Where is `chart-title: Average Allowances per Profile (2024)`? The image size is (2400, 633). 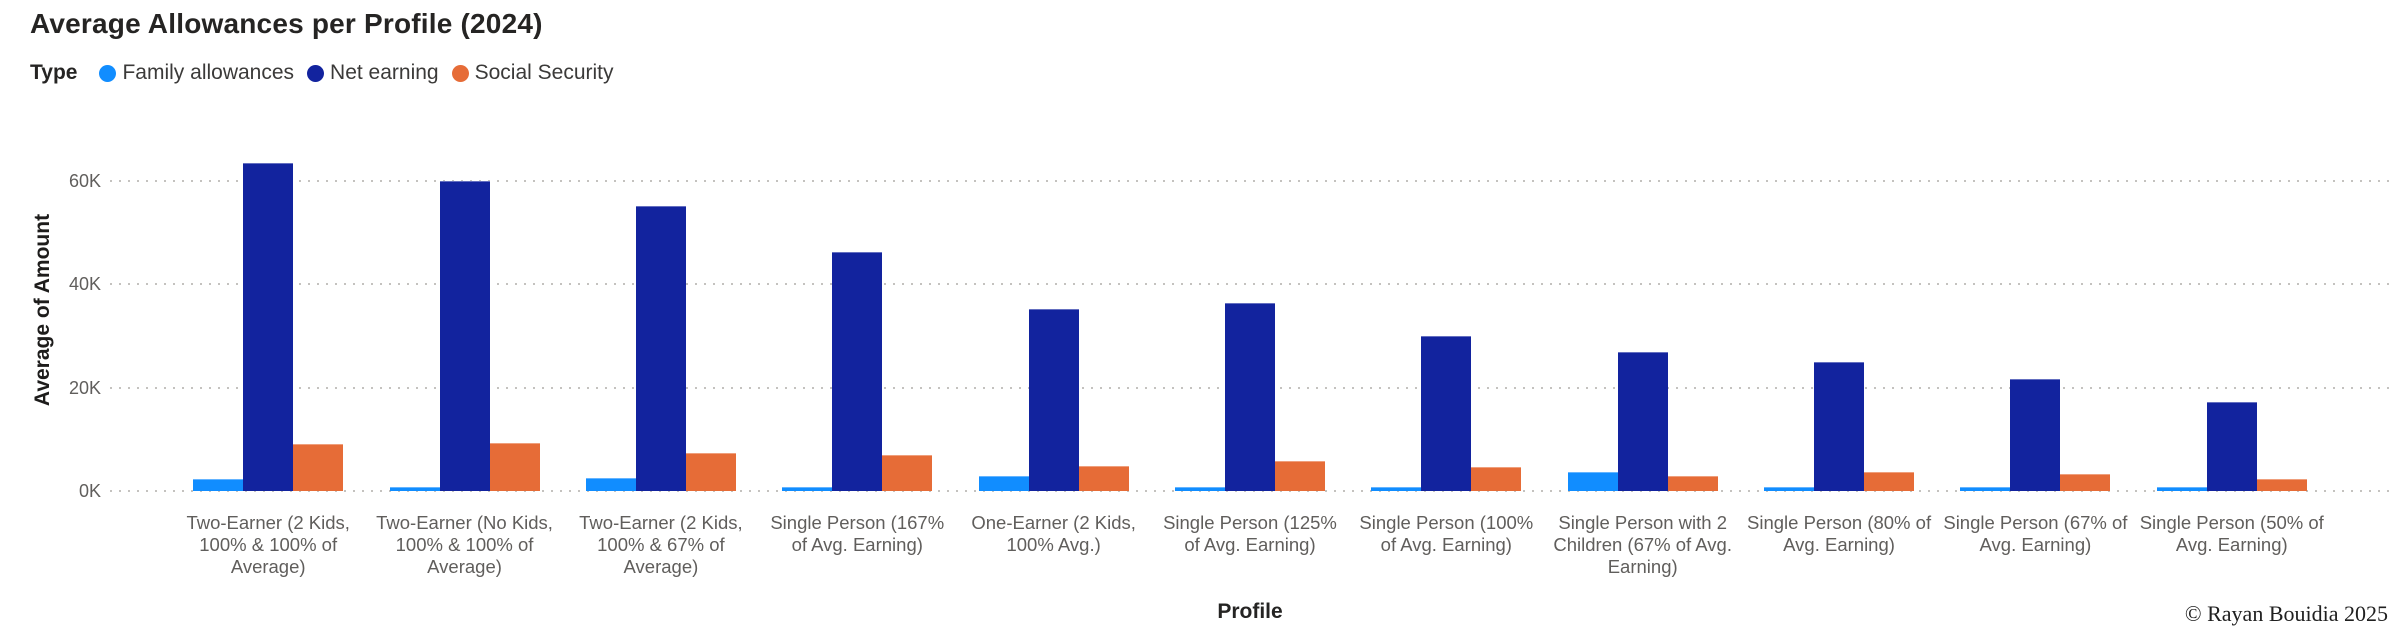 chart-title: Average Allowances per Profile (2024) is located at coordinates (286, 23).